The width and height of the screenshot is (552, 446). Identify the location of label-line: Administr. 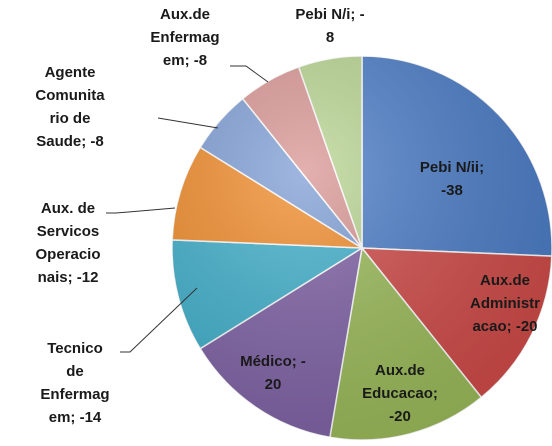
(505, 303).